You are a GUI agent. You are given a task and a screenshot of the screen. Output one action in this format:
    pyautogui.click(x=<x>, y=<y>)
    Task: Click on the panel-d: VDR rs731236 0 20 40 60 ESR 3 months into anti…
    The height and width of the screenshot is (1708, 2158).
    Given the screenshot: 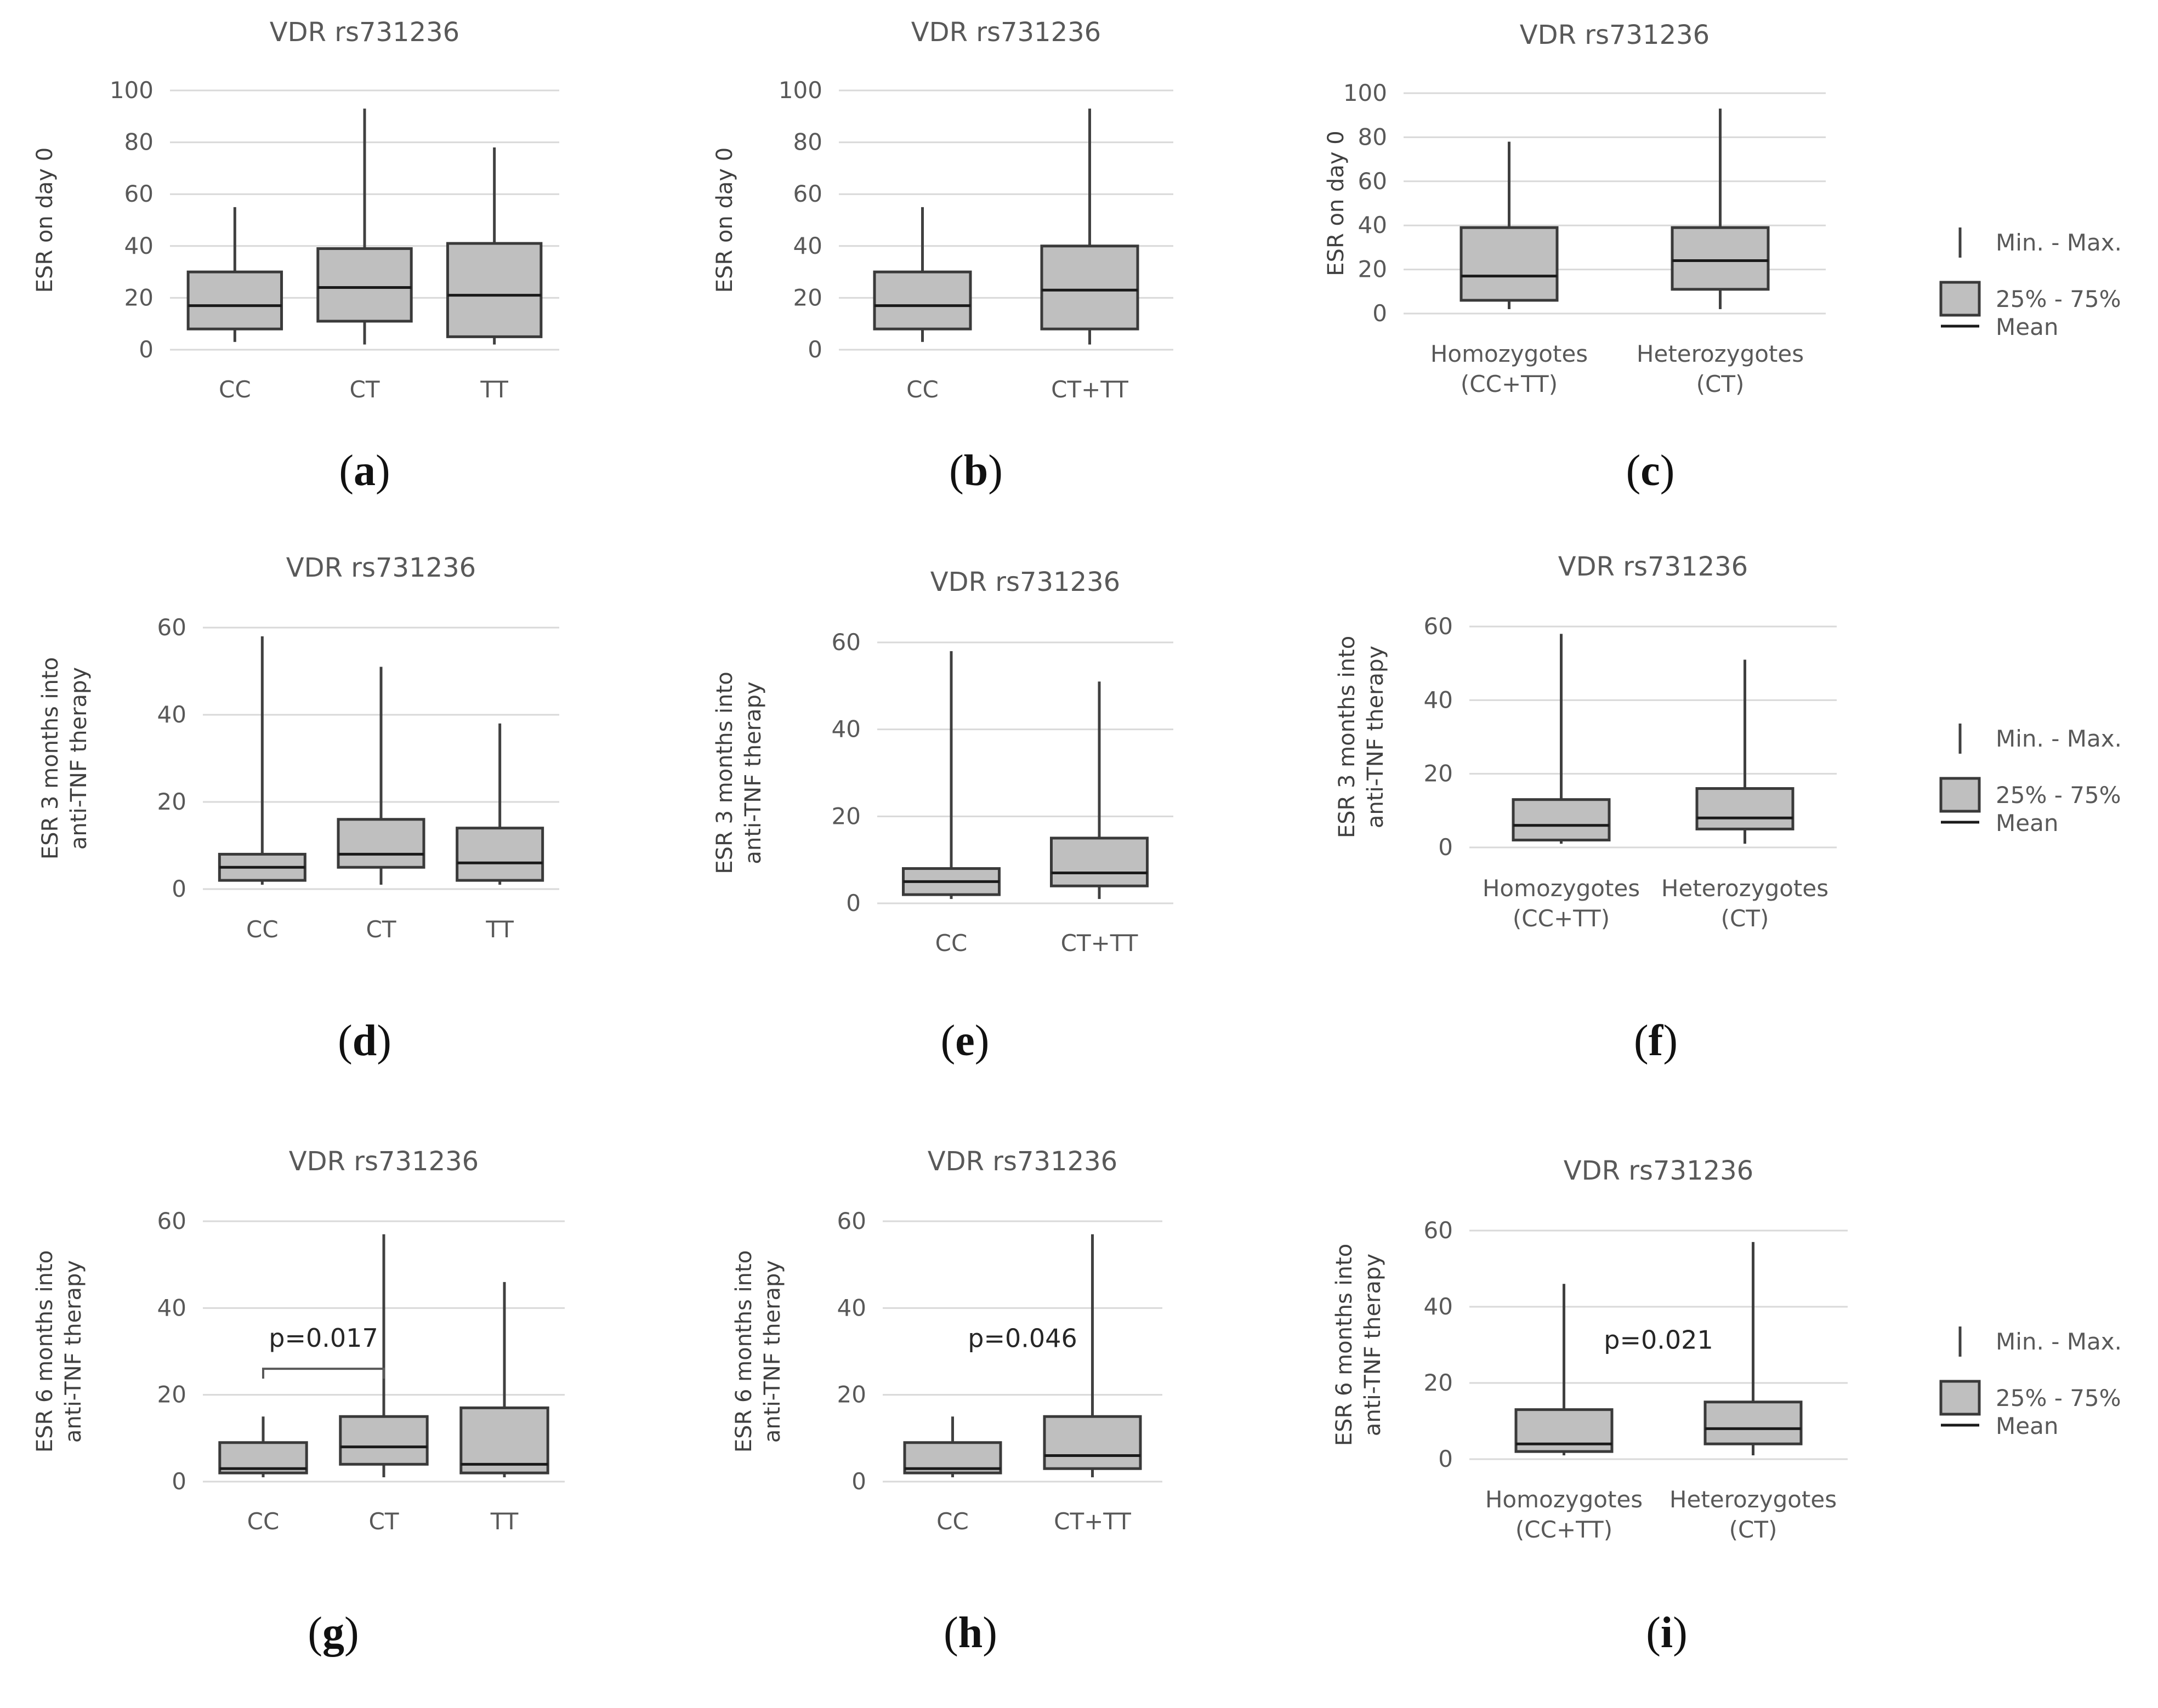 What is the action you would take?
    pyautogui.click(x=298, y=809)
    